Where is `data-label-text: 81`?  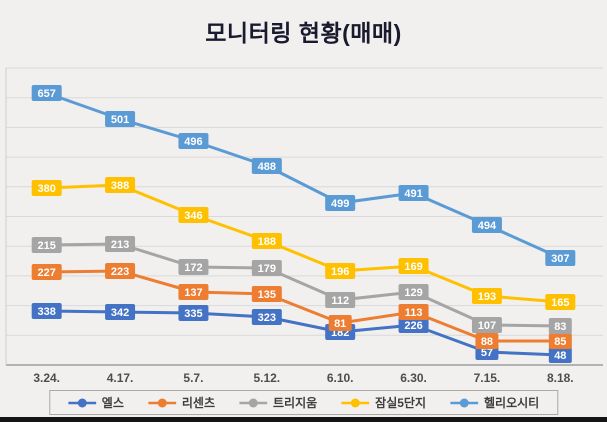 data-label-text: 81 is located at coordinates (340, 324).